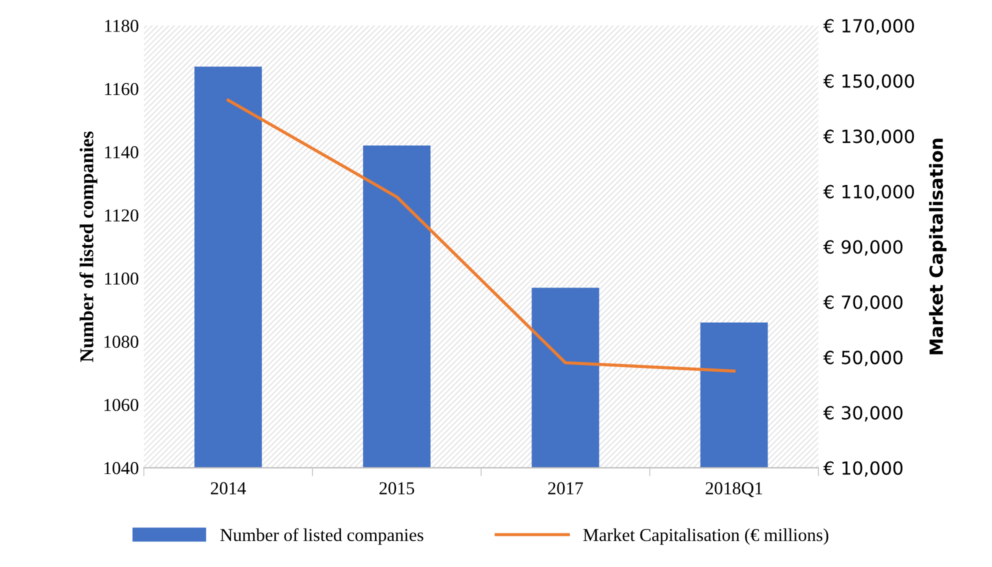  What do you see at coordinates (868, 26) in the screenshot?
I see `y2-tick-label: € 170,000` at bounding box center [868, 26].